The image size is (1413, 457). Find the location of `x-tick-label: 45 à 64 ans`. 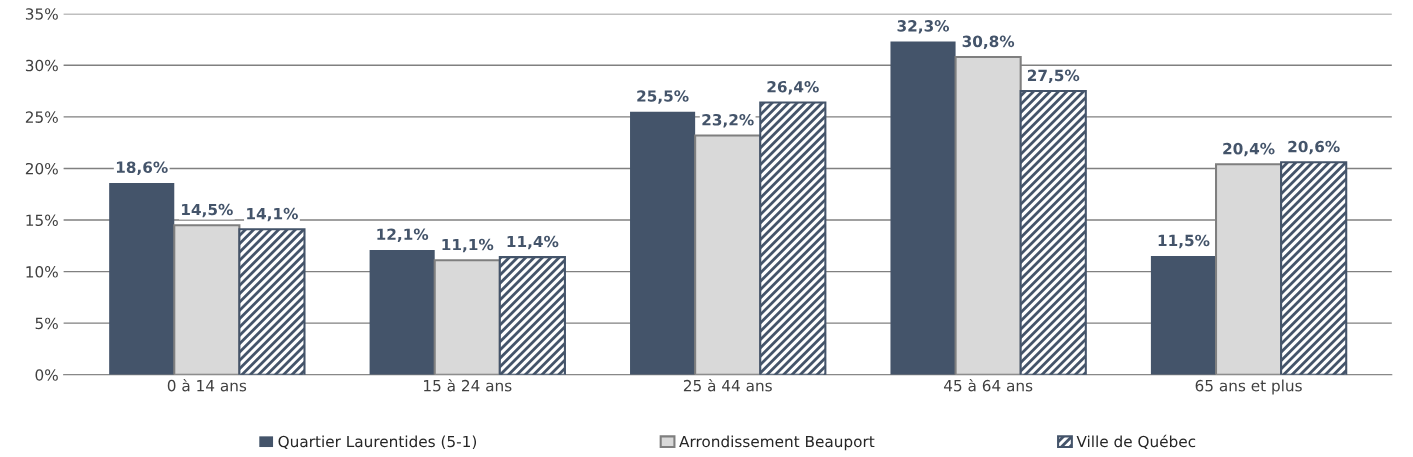

x-tick-label: 45 à 64 ans is located at coordinates (988, 385).